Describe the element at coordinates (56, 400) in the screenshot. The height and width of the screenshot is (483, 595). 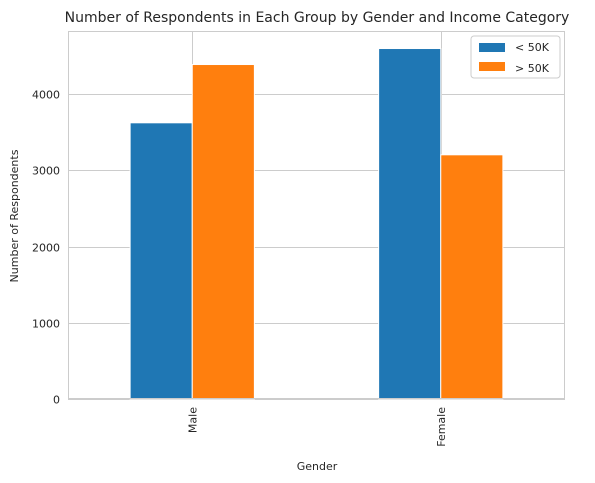
I see `y-tick-label: 0` at that location.